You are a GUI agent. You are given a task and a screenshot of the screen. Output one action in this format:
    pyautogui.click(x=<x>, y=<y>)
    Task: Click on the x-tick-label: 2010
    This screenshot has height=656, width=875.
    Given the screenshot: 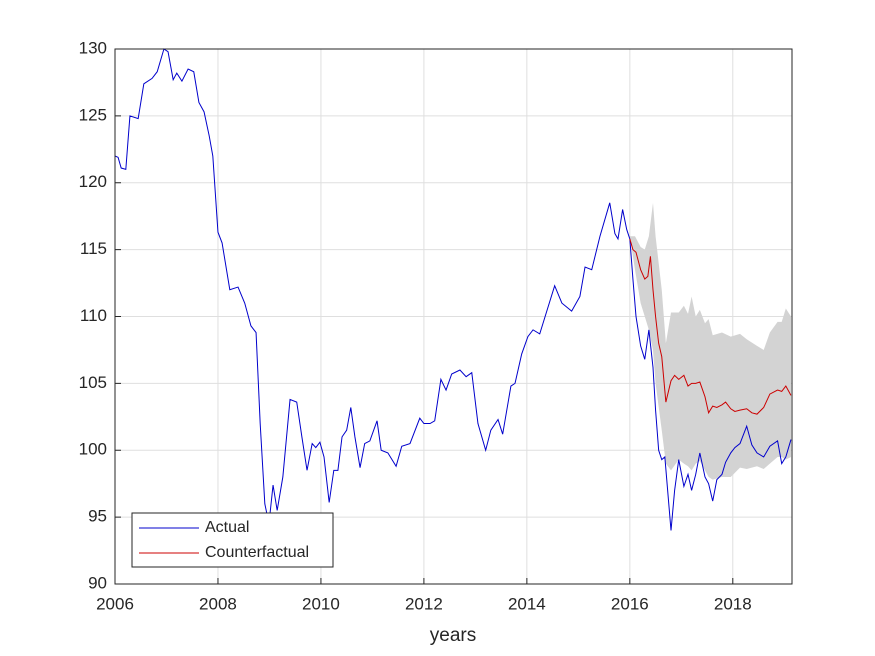 What is the action you would take?
    pyautogui.click(x=321, y=603)
    